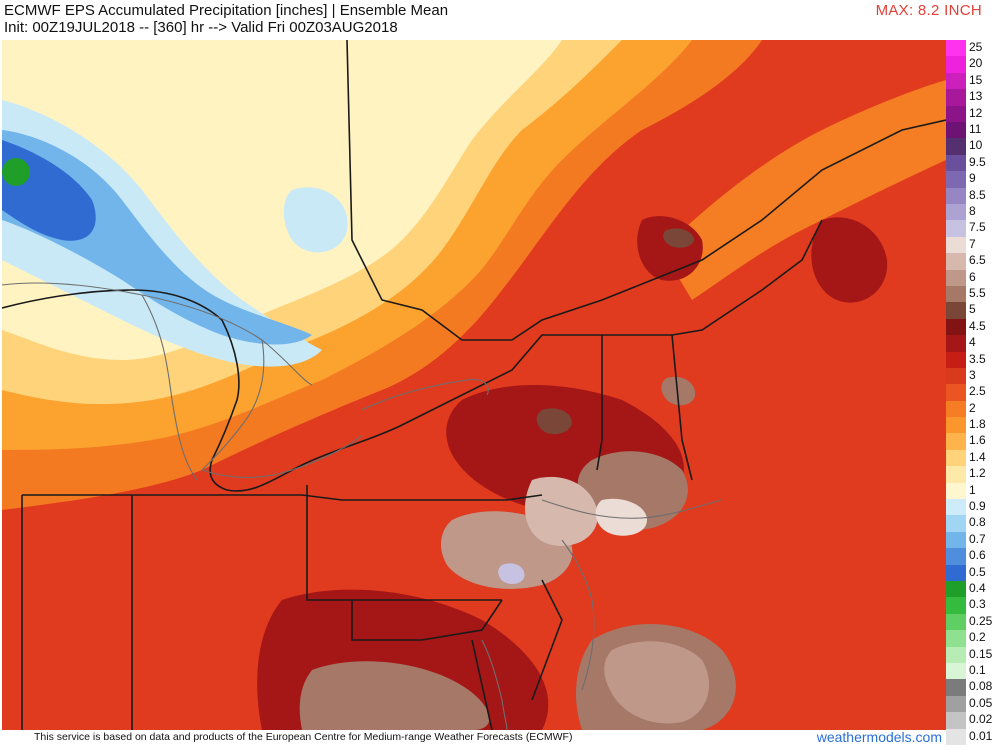 The width and height of the screenshot is (1000, 748). Describe the element at coordinates (972, 491) in the screenshot. I see `legend-entry: 1` at that location.